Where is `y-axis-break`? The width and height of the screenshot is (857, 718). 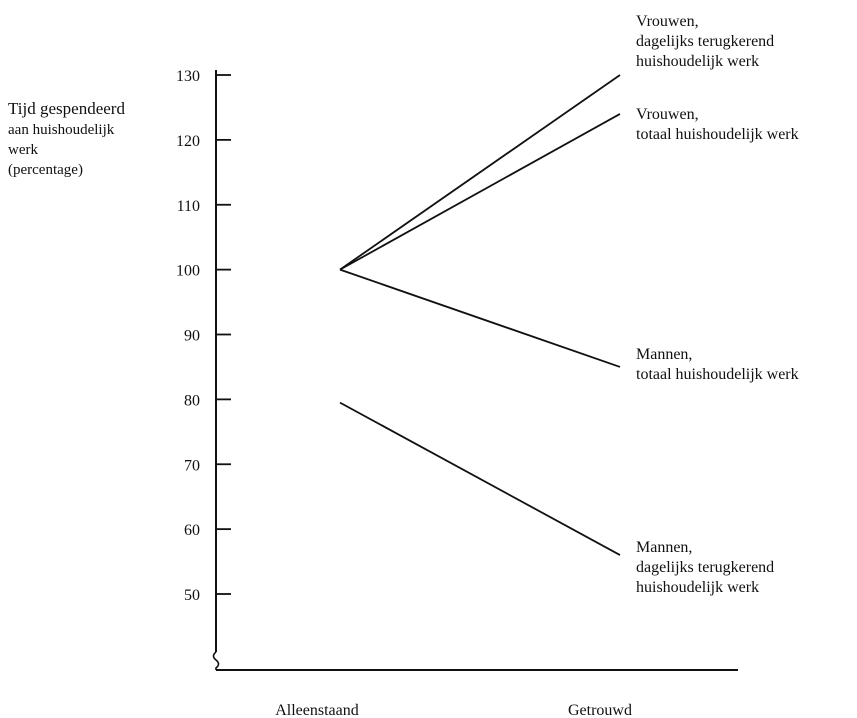 y-axis-break is located at coordinates (216, 660).